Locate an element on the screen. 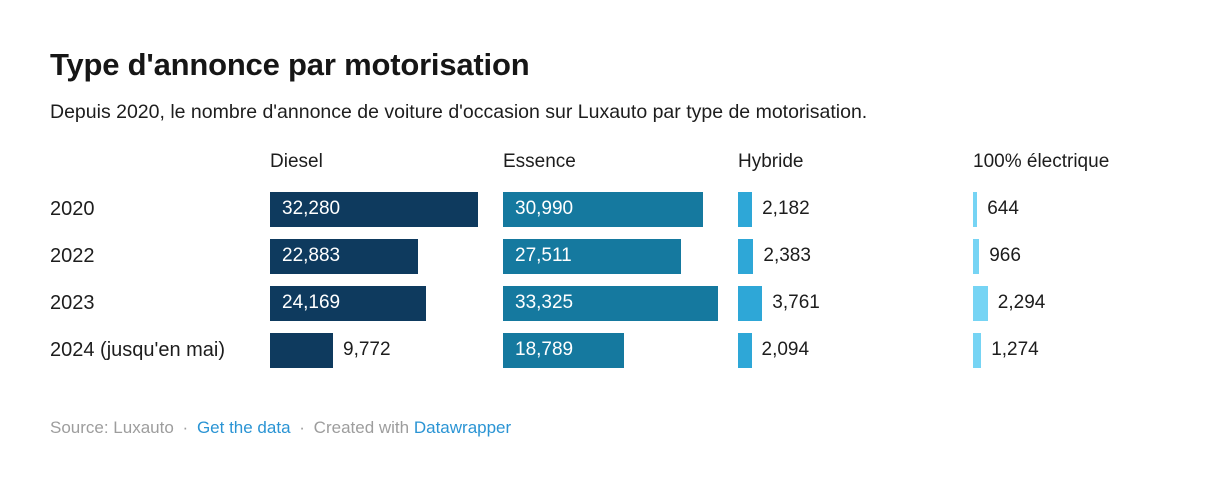 Image resolution: width=1224 pixels, height=489 pixels. essence-bar-cell: 33,325 is located at coordinates (620, 303).